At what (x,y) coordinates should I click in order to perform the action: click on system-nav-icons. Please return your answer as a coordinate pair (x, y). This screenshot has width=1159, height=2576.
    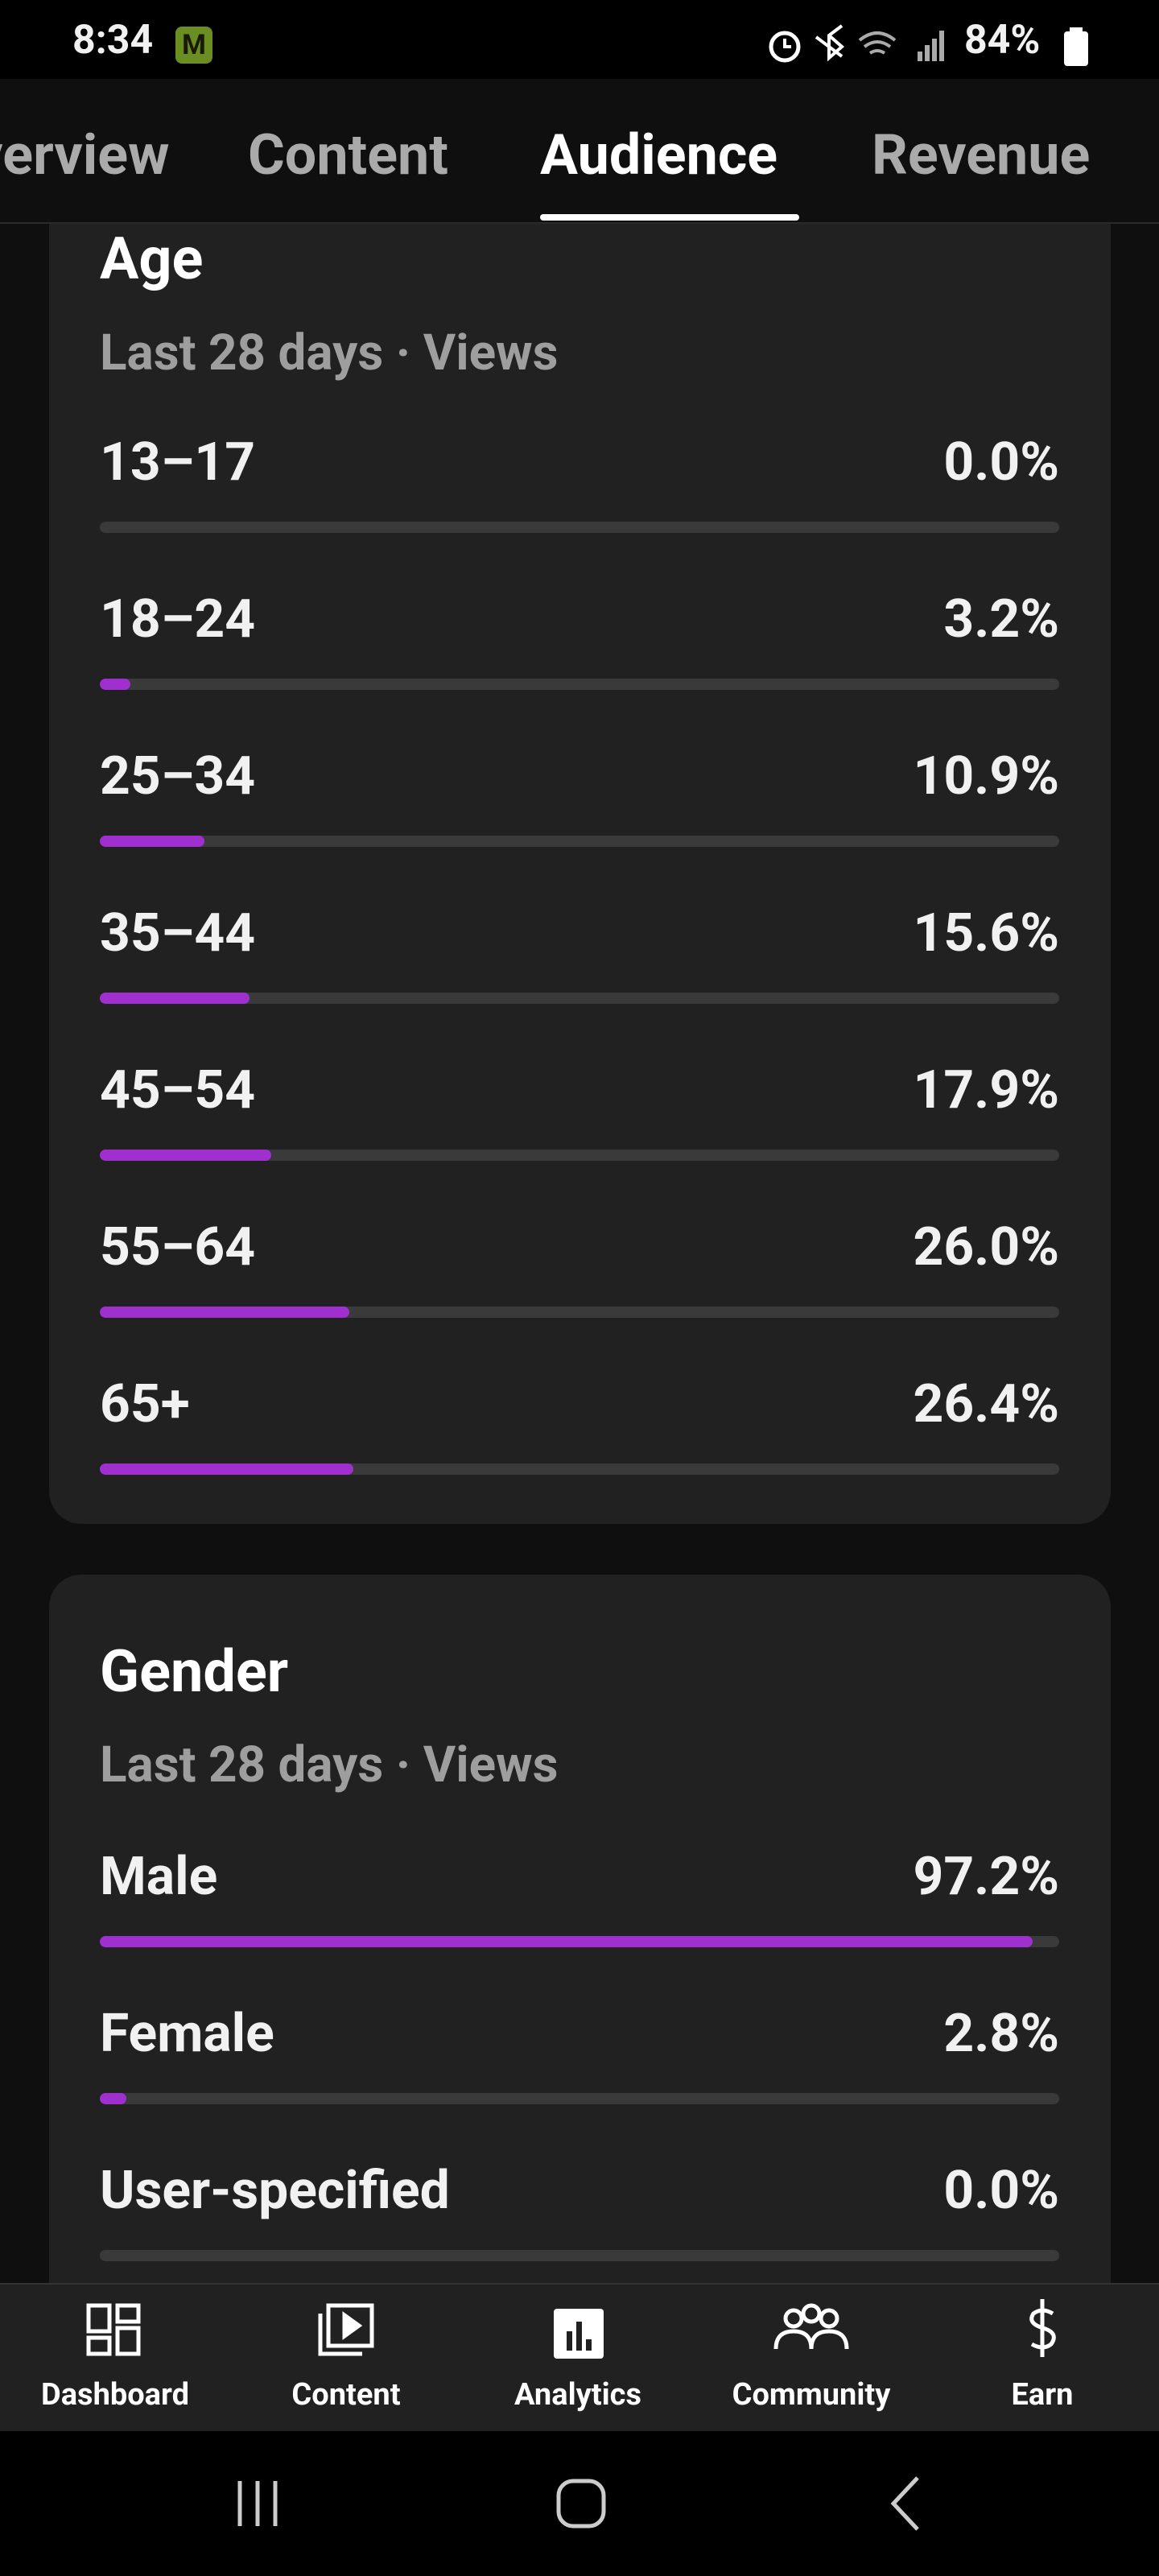
    Looking at the image, I should click on (578, 2503).